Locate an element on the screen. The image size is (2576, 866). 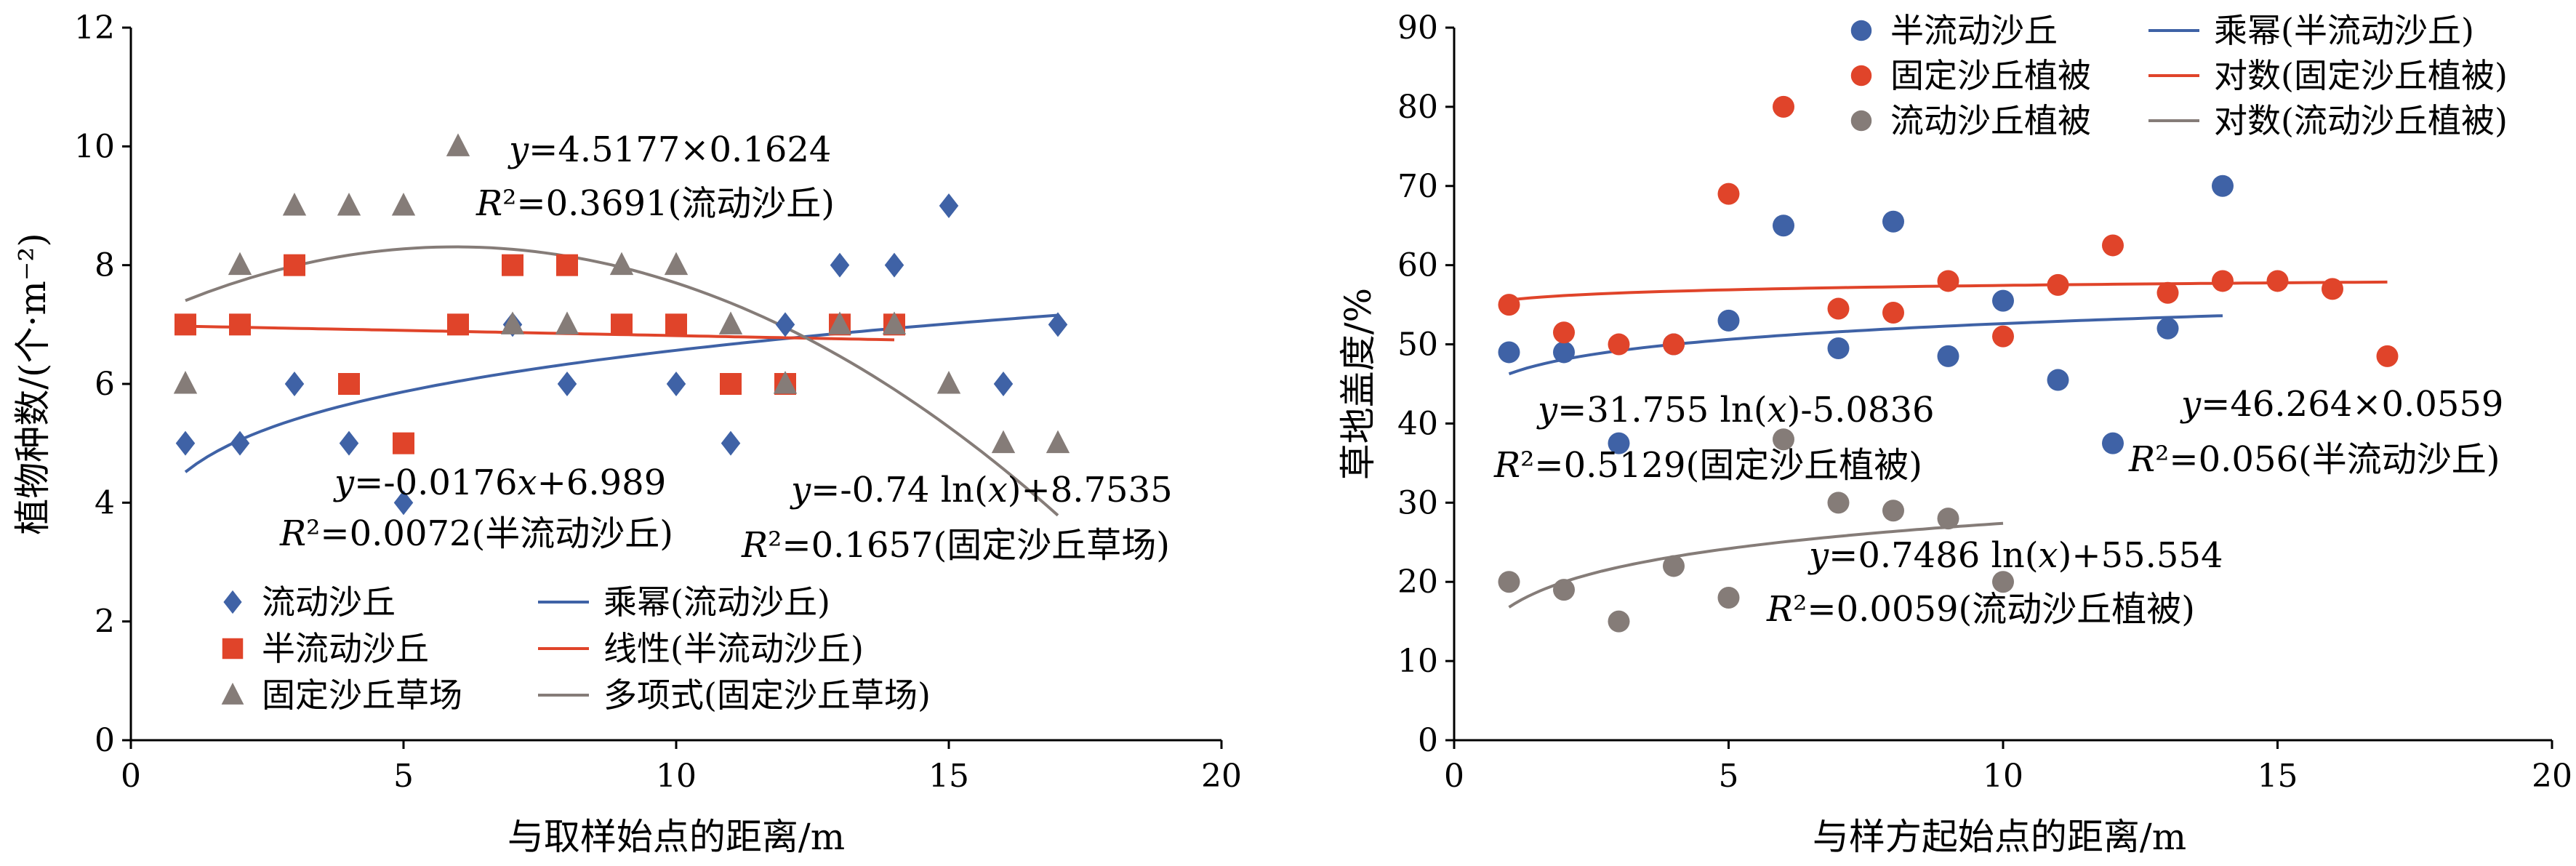
y-tick-label: 30 is located at coordinates (1417, 502).